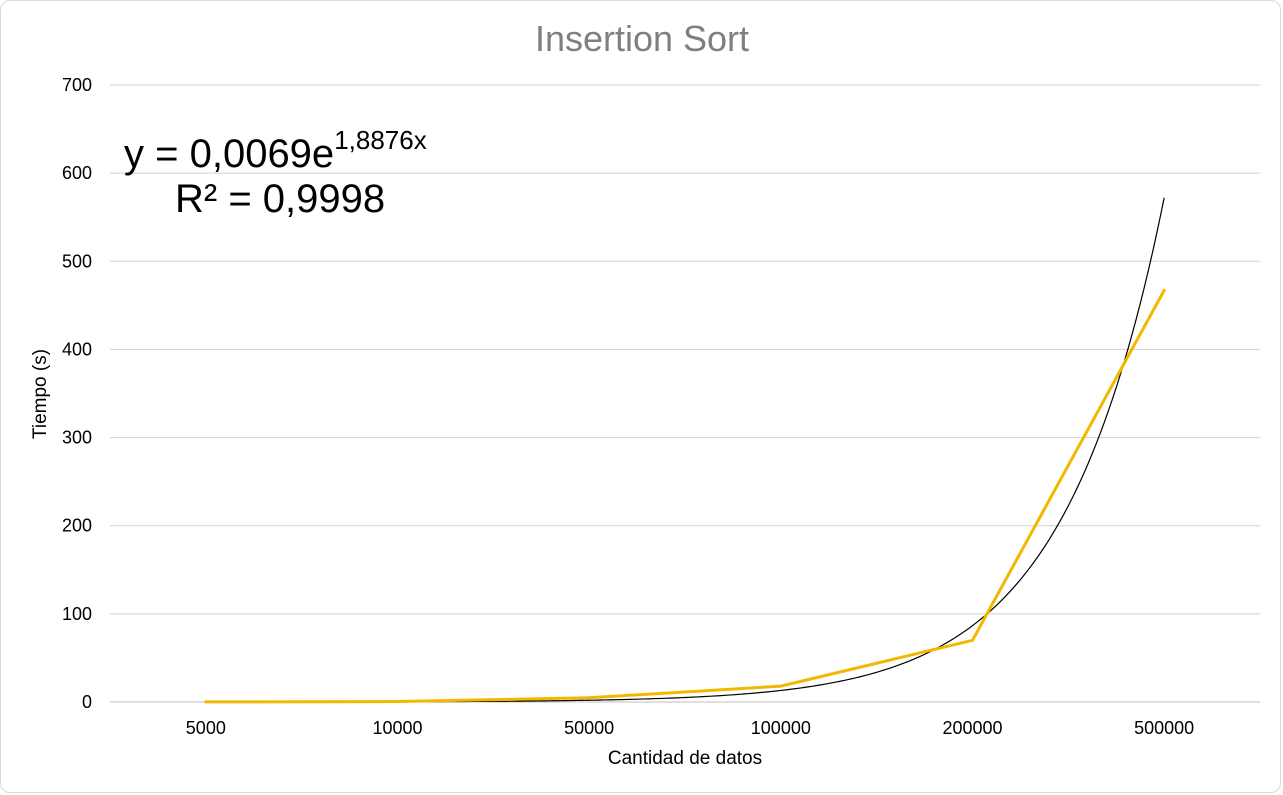 This screenshot has width=1283, height=795. I want to click on y-axis-label: Tiempo (s), so click(40, 394).